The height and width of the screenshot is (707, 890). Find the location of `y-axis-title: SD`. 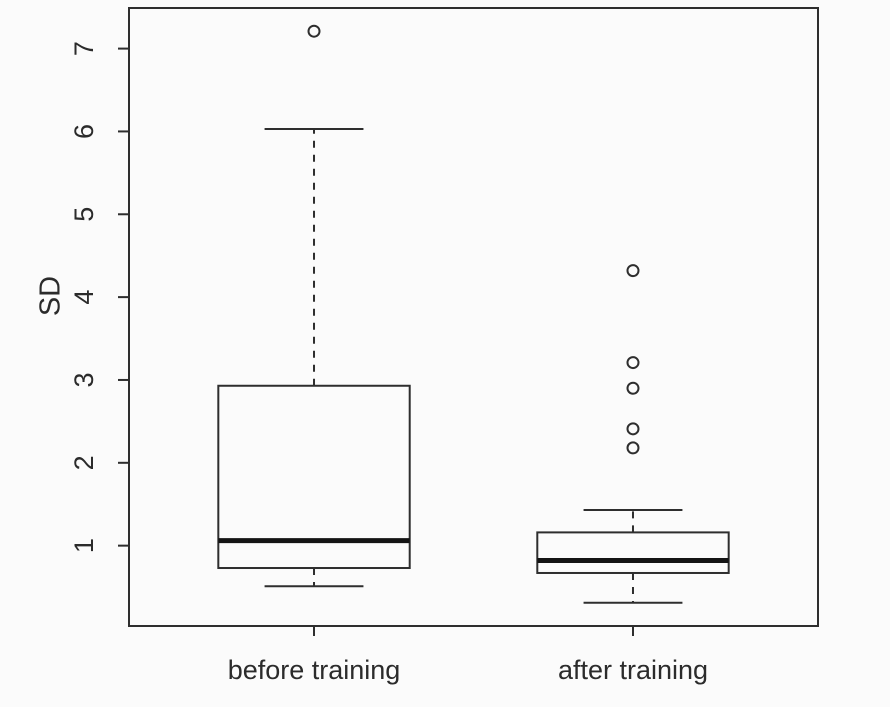

y-axis-title: SD is located at coordinates (51, 296).